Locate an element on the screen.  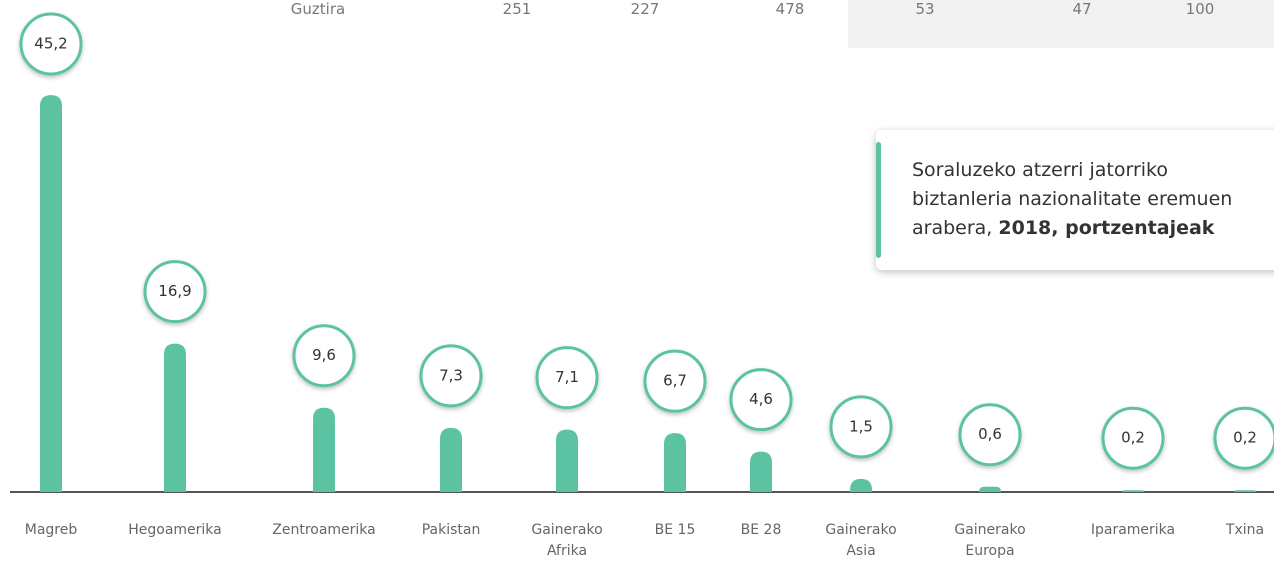
value-label: 4,6 is located at coordinates (761, 399).